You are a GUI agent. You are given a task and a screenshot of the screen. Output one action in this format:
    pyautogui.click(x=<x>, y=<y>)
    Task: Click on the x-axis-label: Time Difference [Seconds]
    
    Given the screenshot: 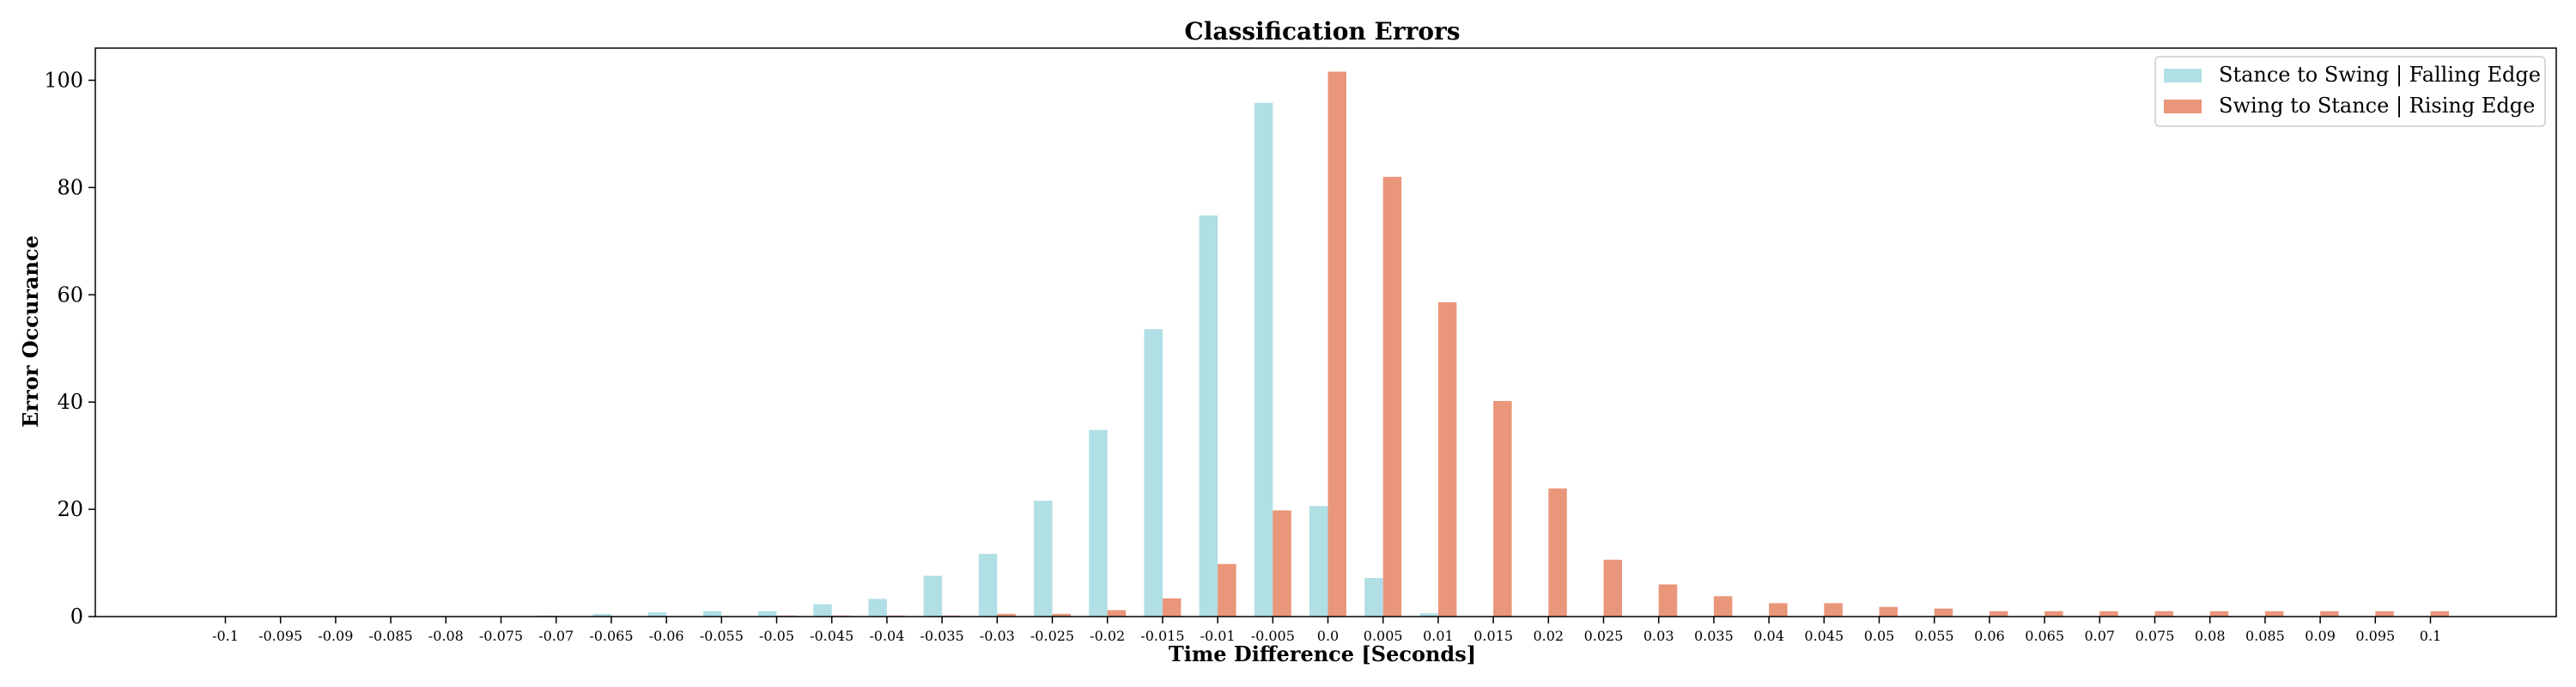 What is the action you would take?
    pyautogui.click(x=1323, y=653)
    